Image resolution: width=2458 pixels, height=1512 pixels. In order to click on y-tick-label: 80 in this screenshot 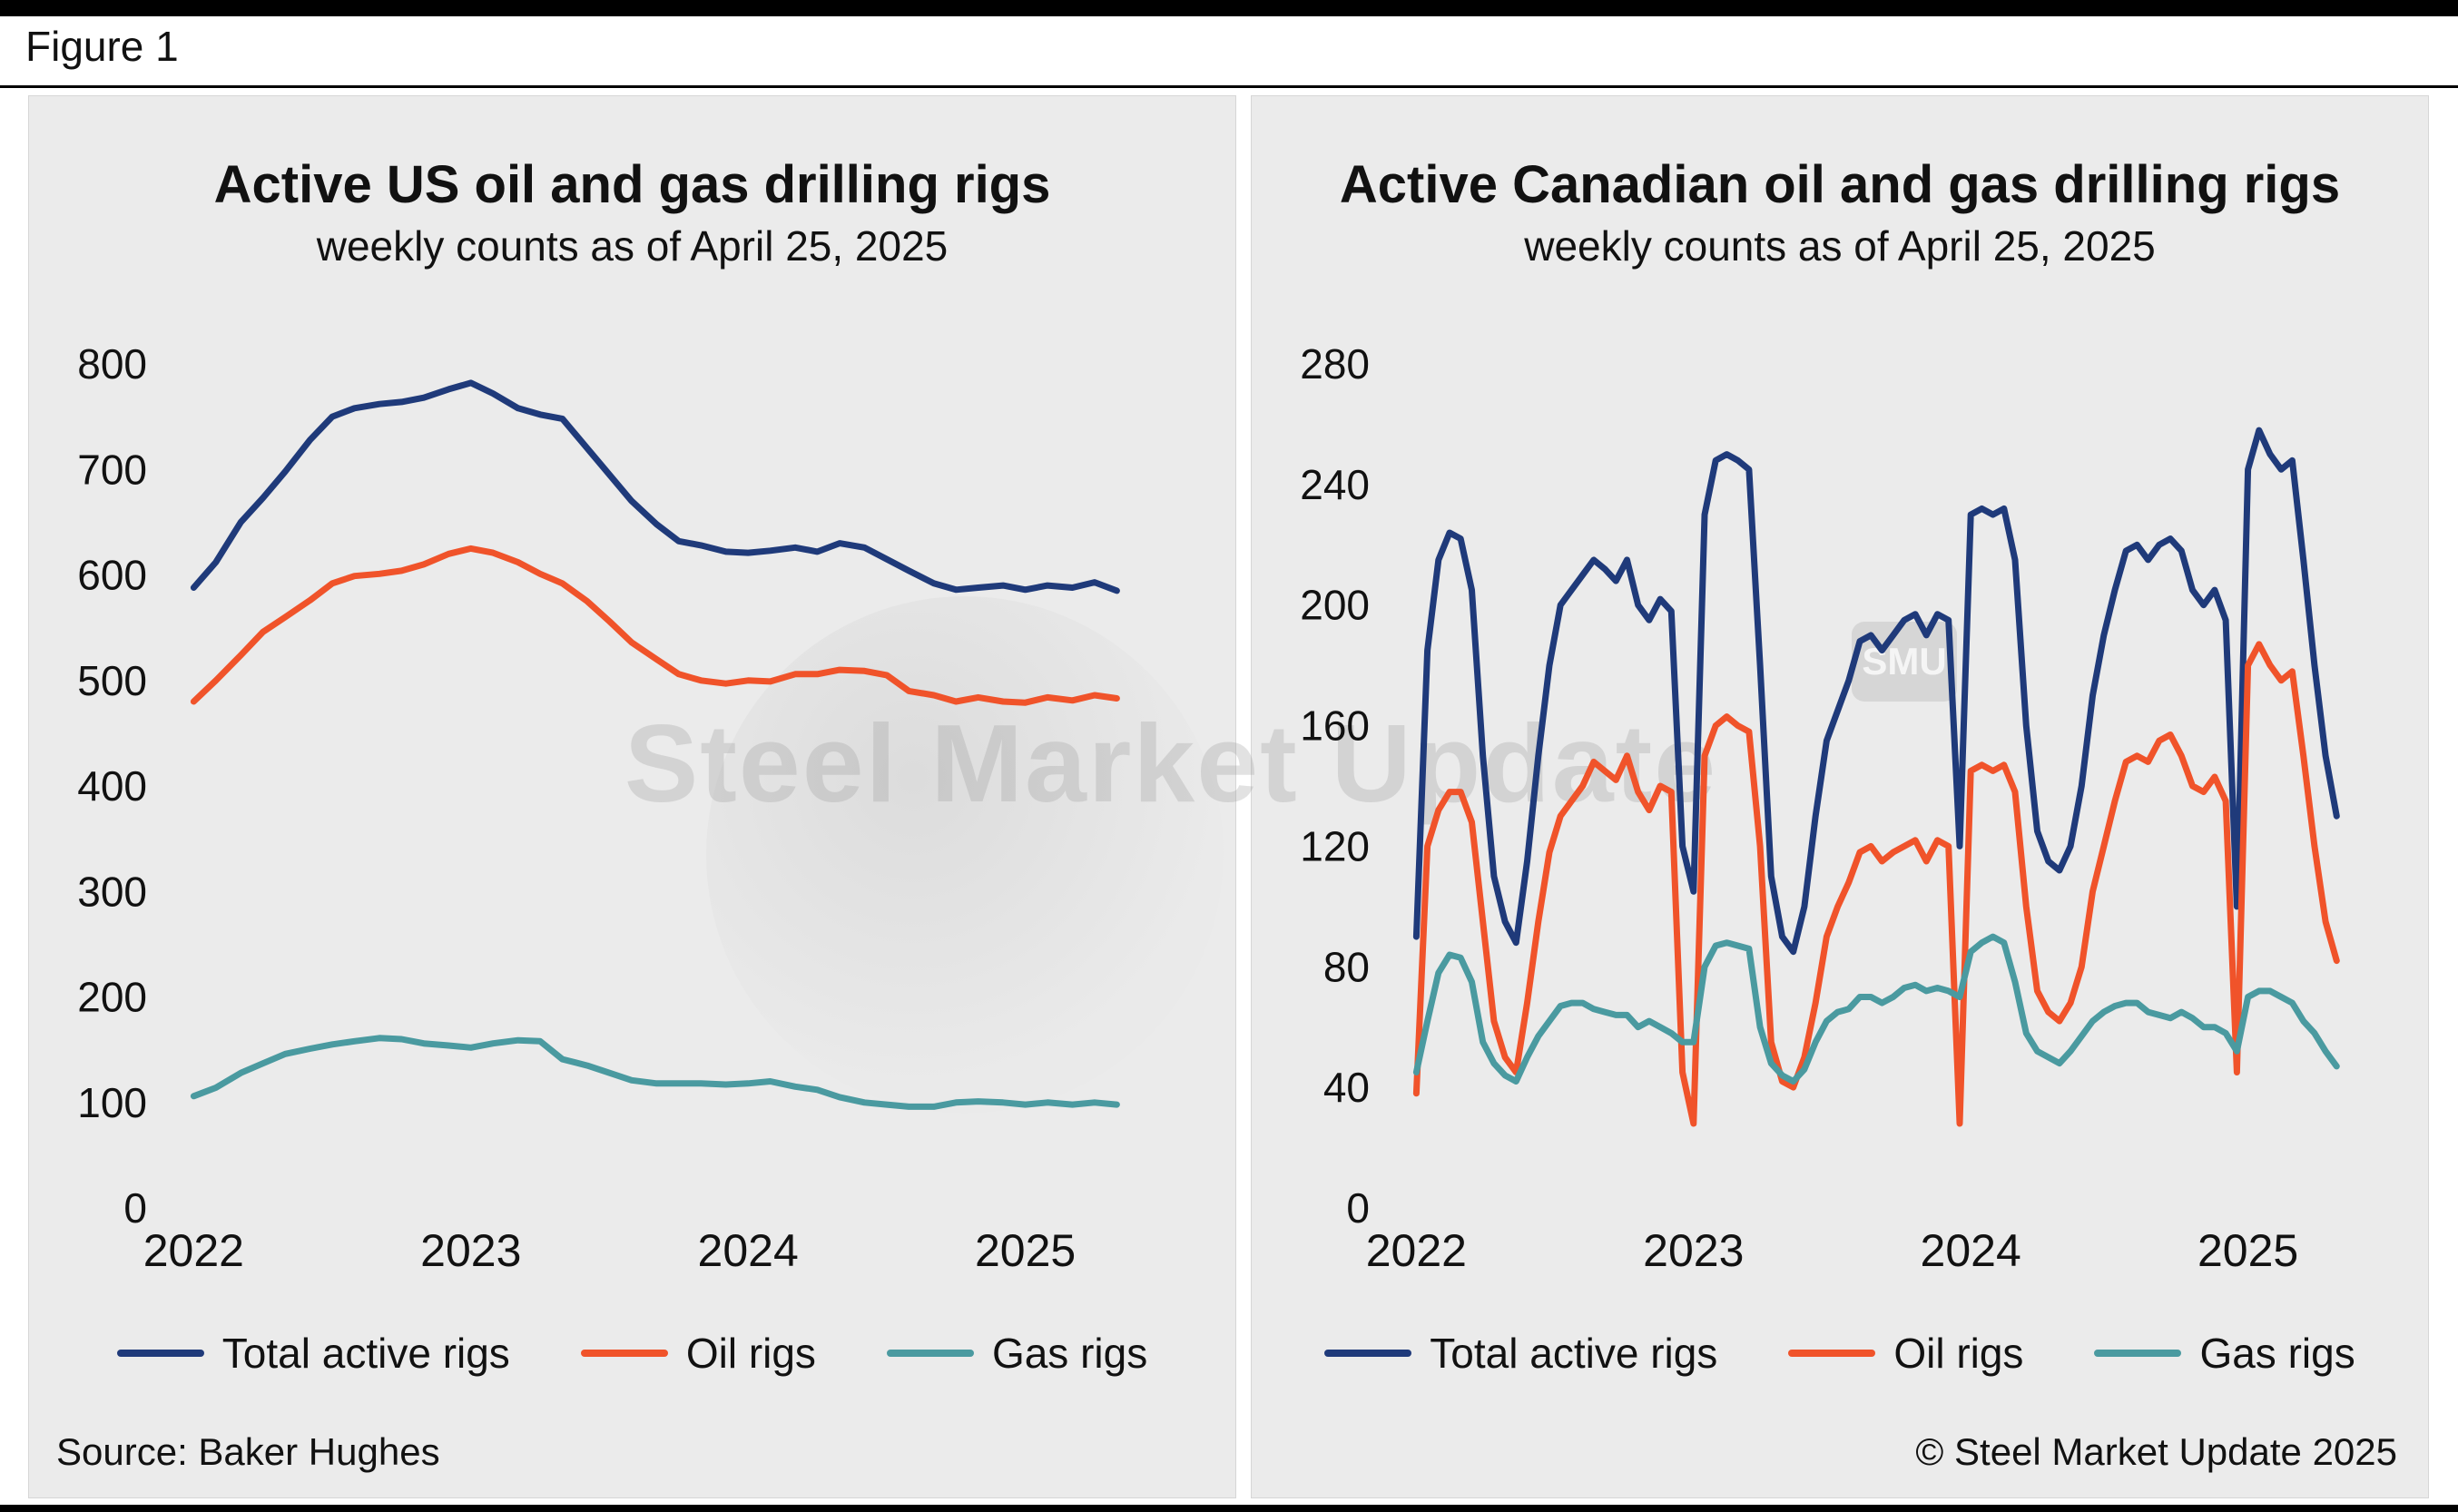, I will do `click(1346, 966)`.